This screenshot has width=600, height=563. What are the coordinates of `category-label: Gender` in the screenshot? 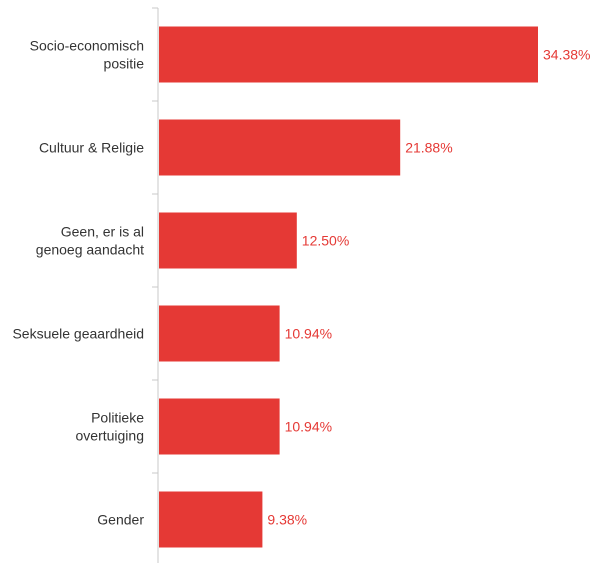 It's located at (120, 520).